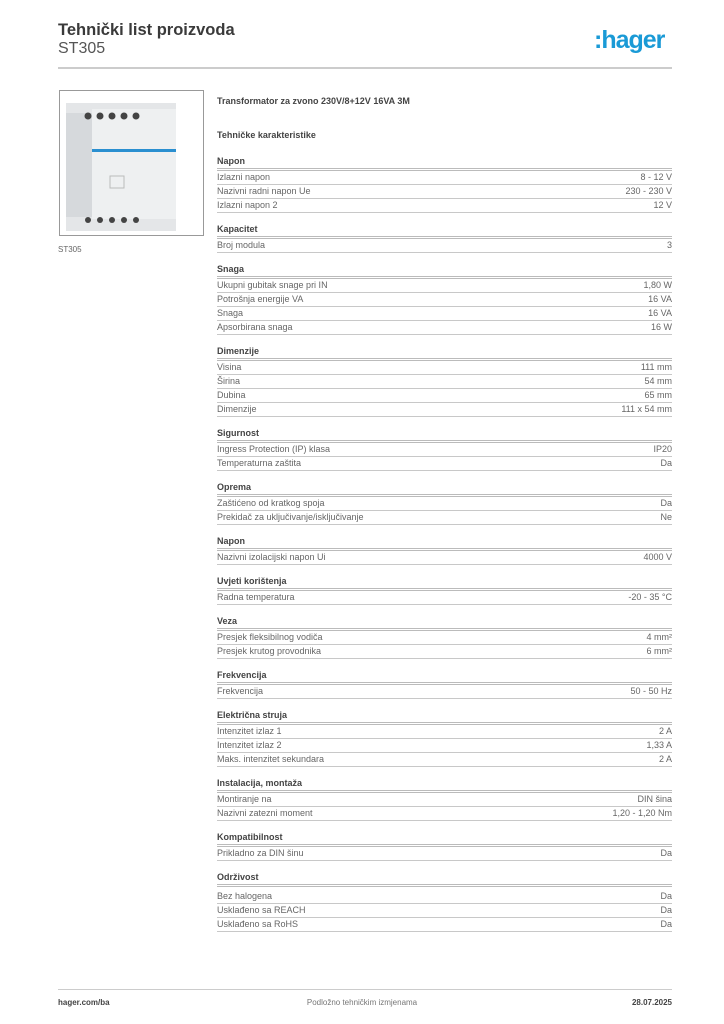 The width and height of the screenshot is (724, 1024). I want to click on spec-row: Apsorbirana snaga 16 W, so click(444, 328).